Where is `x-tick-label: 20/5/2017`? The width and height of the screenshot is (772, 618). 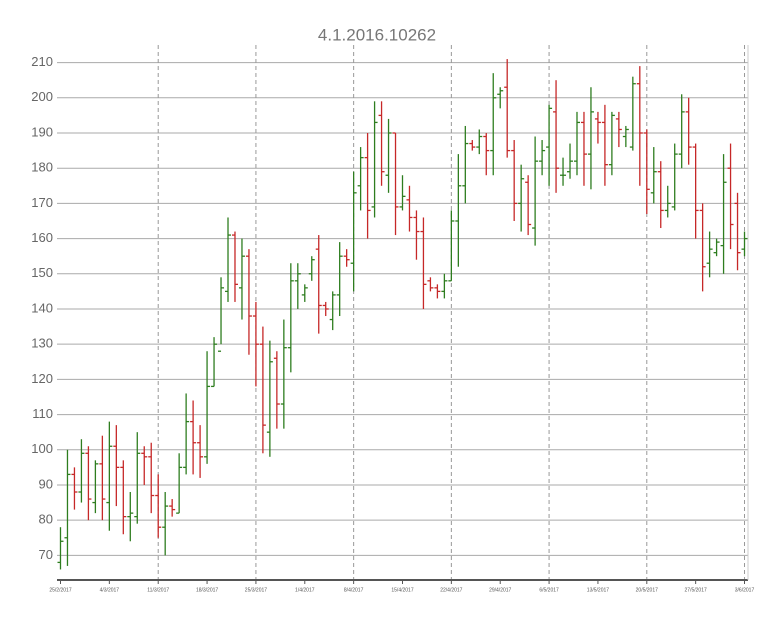 x-tick-label: 20/5/2017 is located at coordinates (647, 590).